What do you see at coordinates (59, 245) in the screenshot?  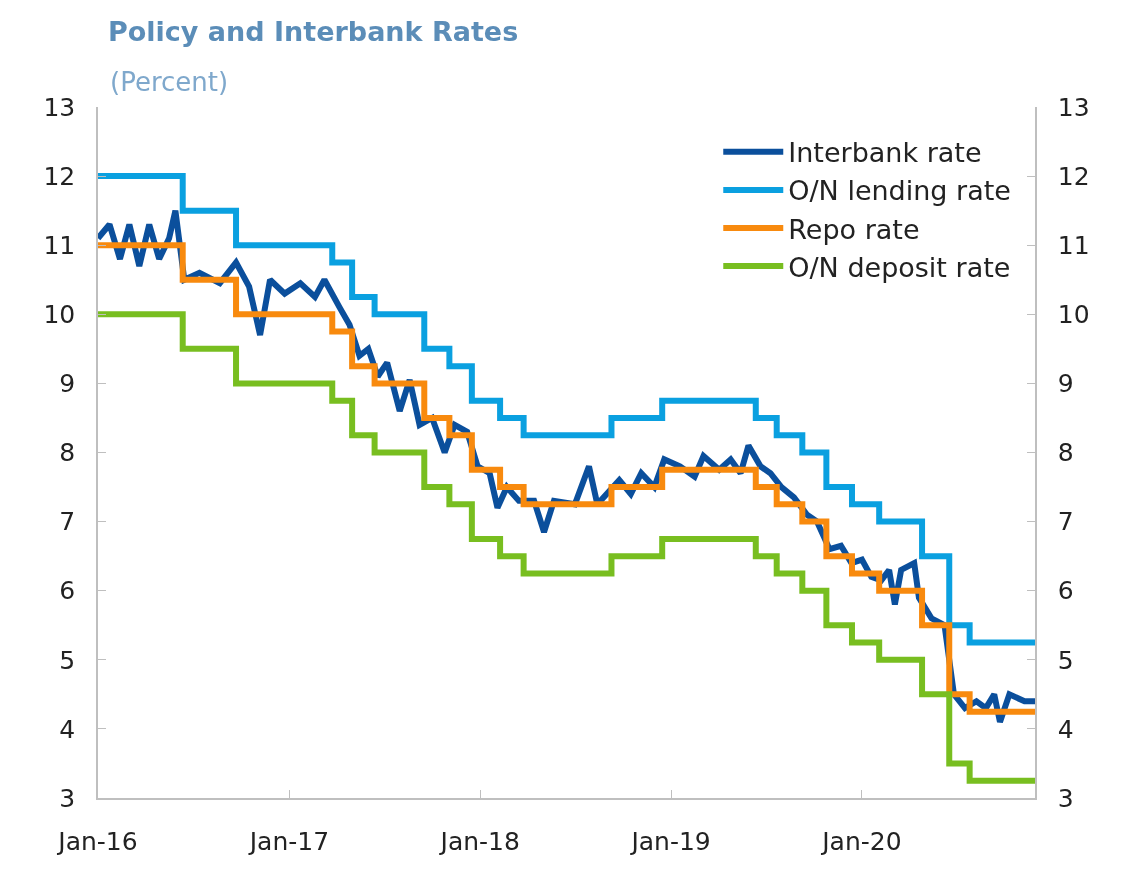 I see `y-tick-label: 11` at bounding box center [59, 245].